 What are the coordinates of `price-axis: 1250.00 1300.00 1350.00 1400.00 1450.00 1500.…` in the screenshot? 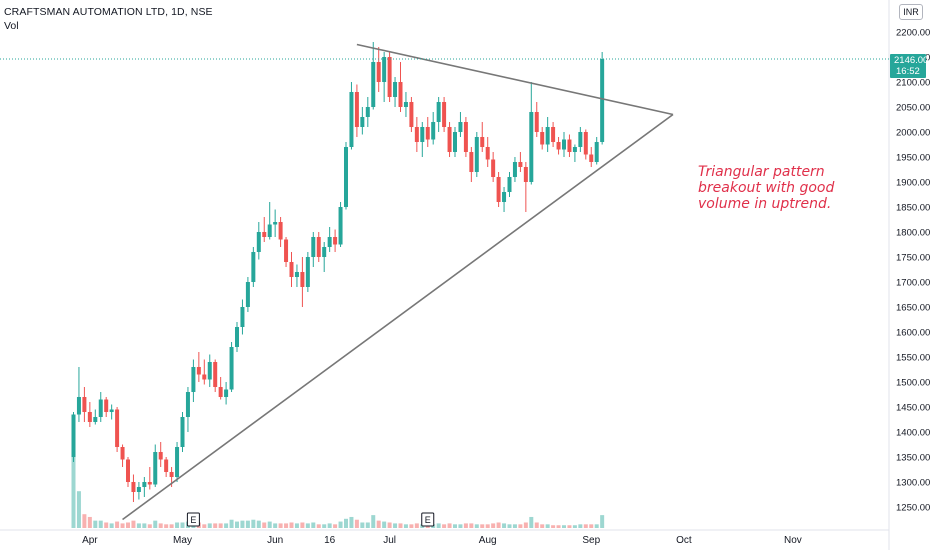 It's located at (909, 275).